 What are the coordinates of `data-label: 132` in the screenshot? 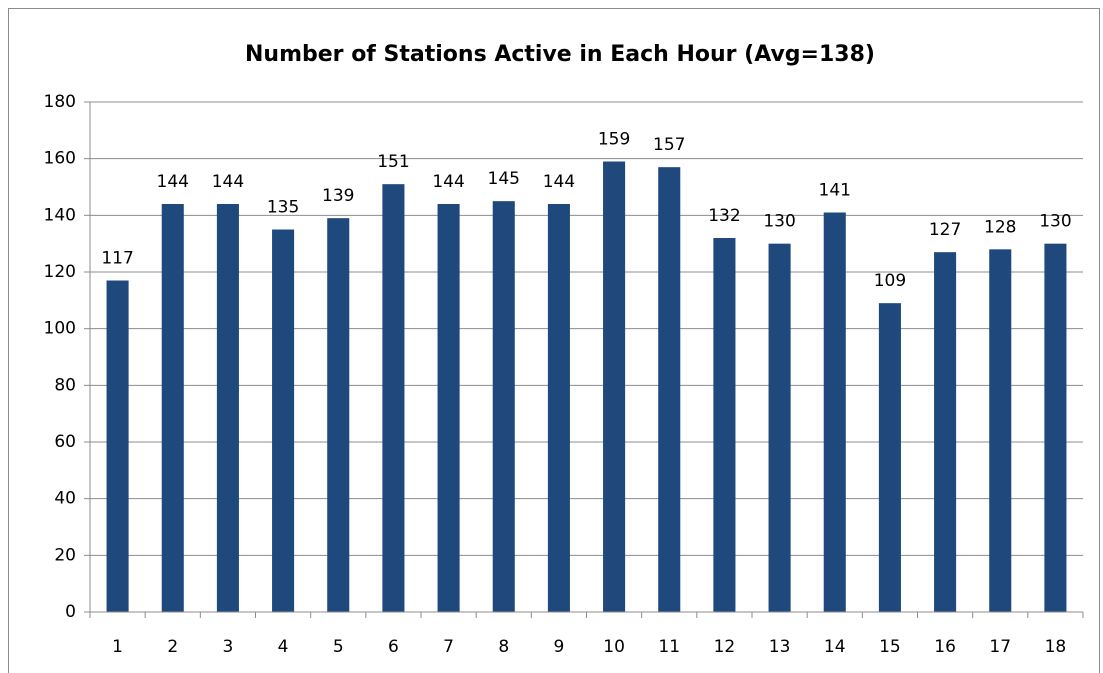 It's located at (724, 216).